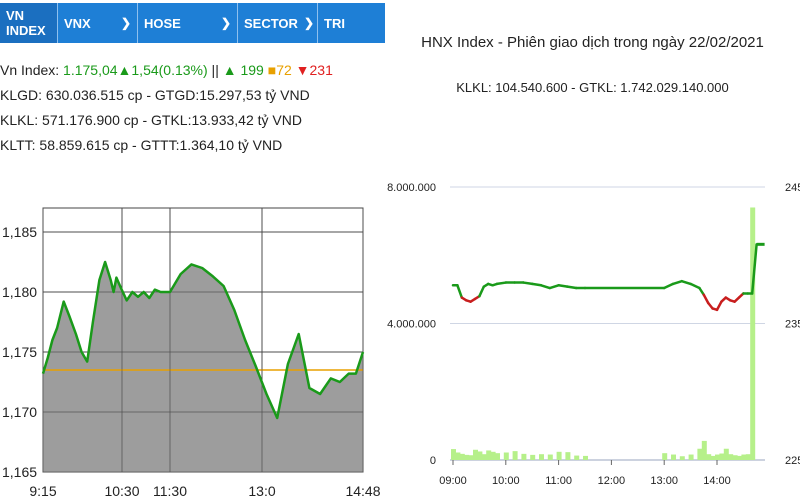  What do you see at coordinates (411, 325) in the screenshot?
I see `y-left-tick-label: 4.000.000` at bounding box center [411, 325].